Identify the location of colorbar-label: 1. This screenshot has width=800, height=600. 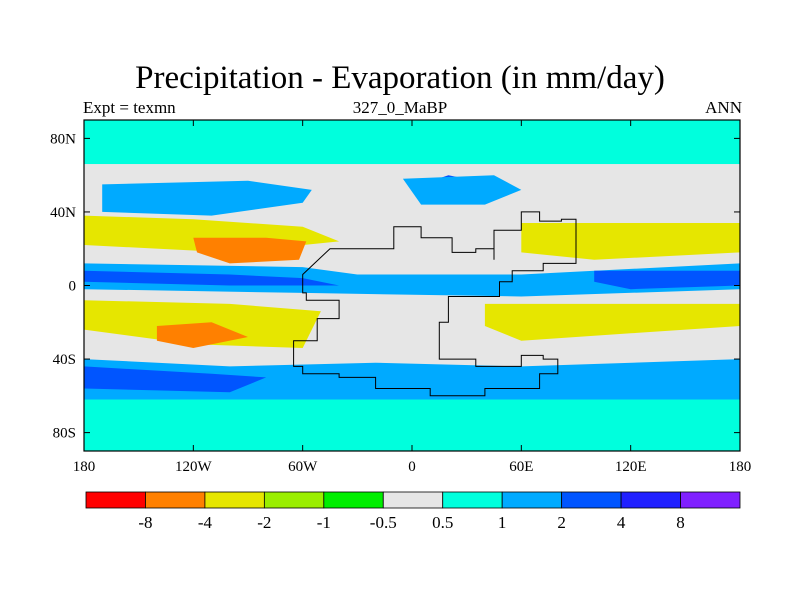
(502, 522).